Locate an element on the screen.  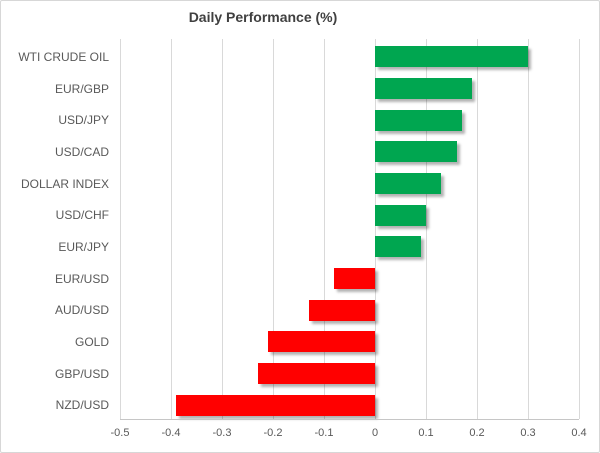
bar-wti-crude-oil is located at coordinates (451, 57).